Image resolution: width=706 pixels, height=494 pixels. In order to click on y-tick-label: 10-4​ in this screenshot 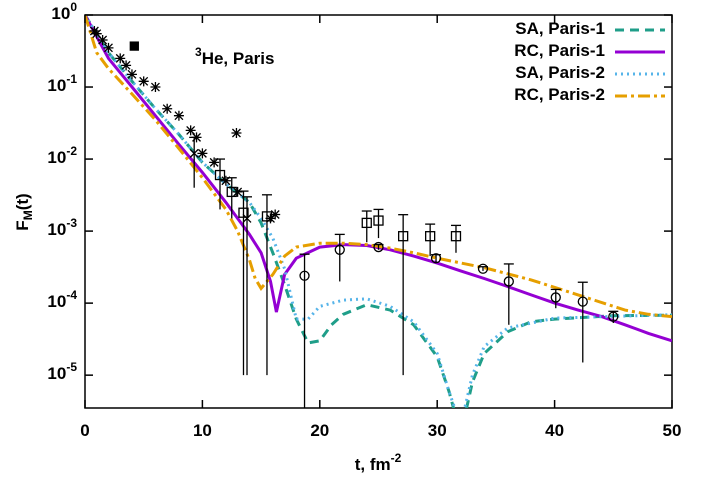, I will do `click(62, 299)`.